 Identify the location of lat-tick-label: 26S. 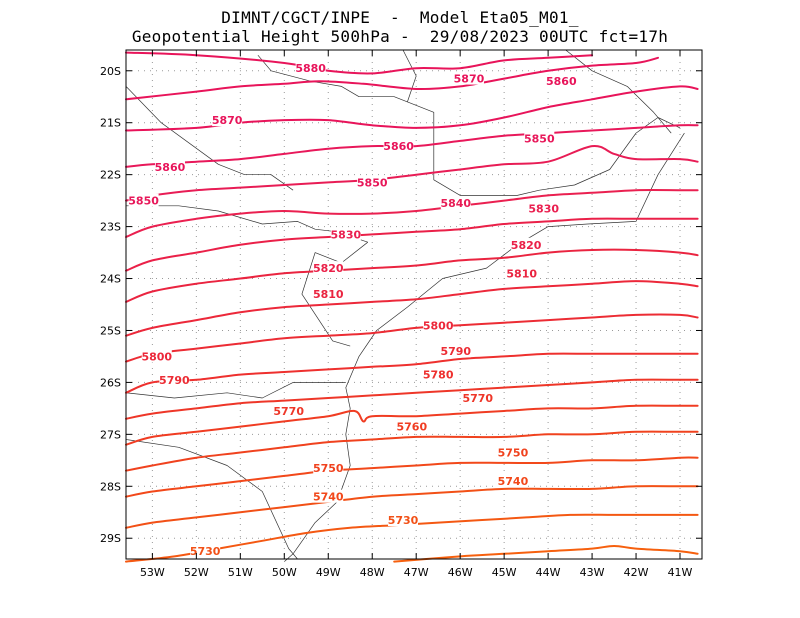
(110, 382).